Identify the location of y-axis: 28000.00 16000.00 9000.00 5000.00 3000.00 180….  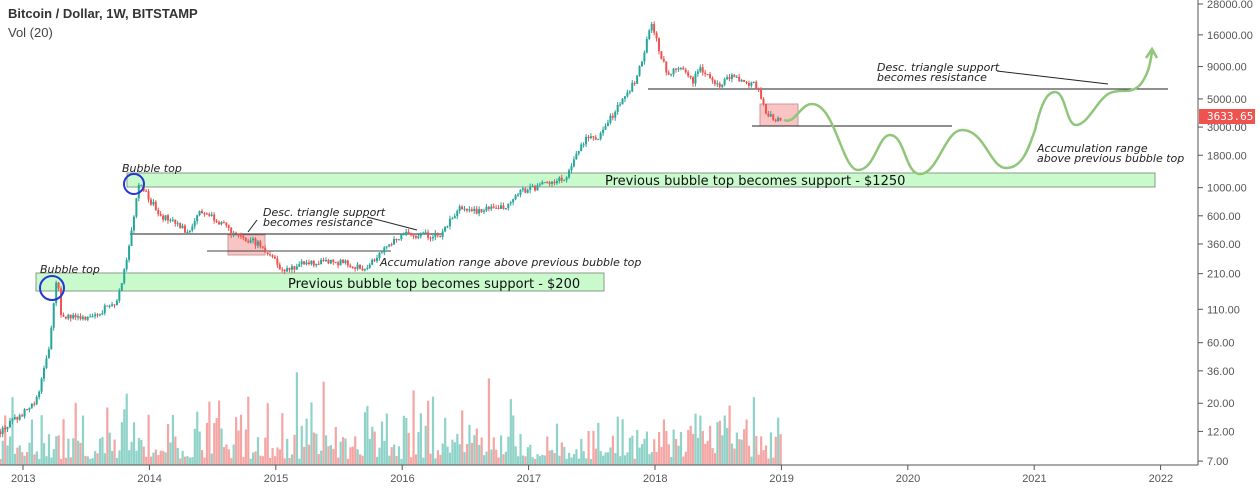
(1225, 234).